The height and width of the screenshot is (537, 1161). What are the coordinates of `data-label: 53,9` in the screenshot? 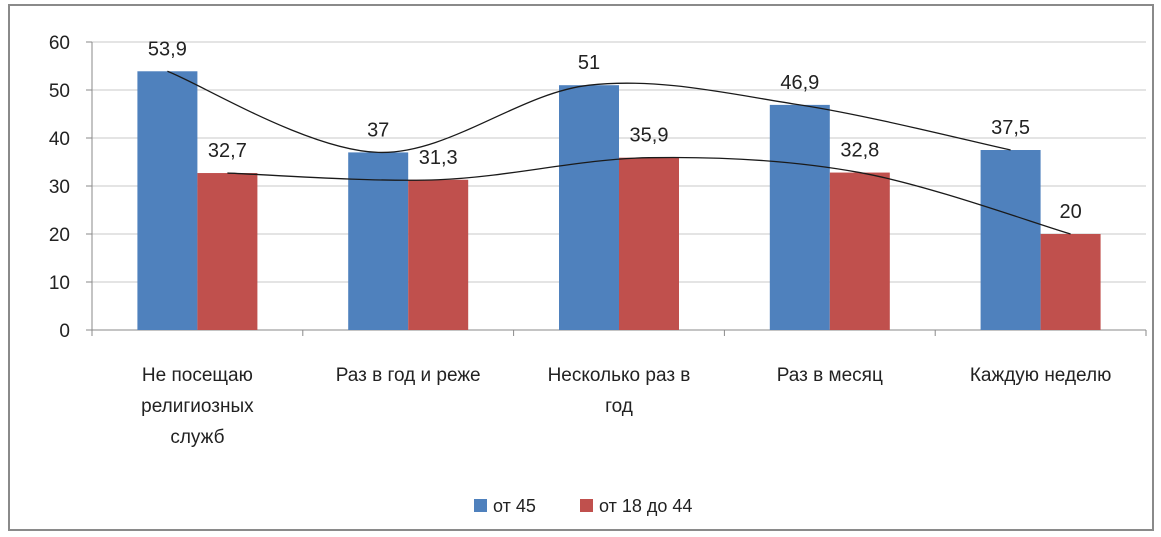 It's located at (167, 49).